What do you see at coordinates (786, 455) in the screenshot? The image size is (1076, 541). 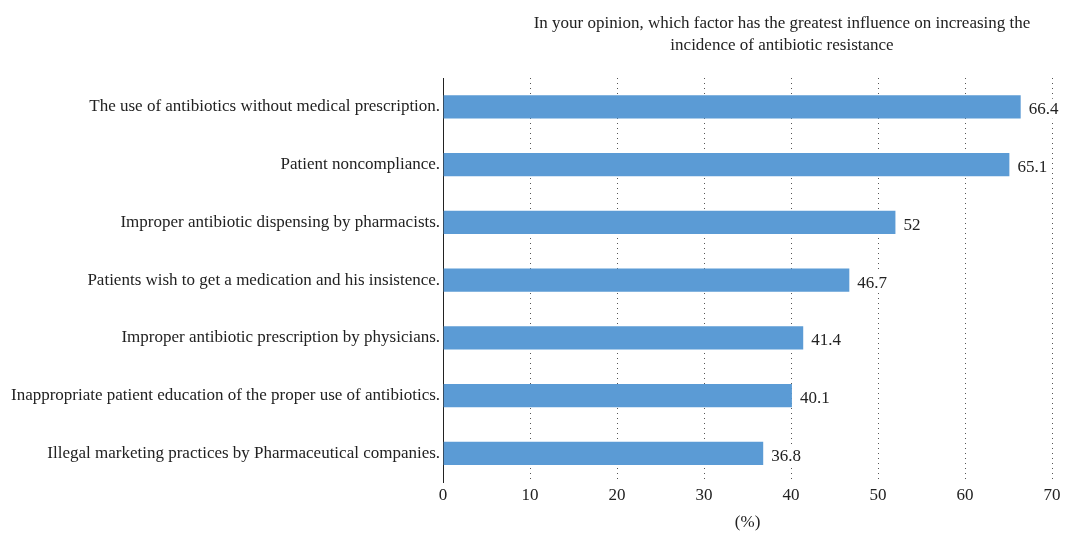 I see `data-label: 36.8` at bounding box center [786, 455].